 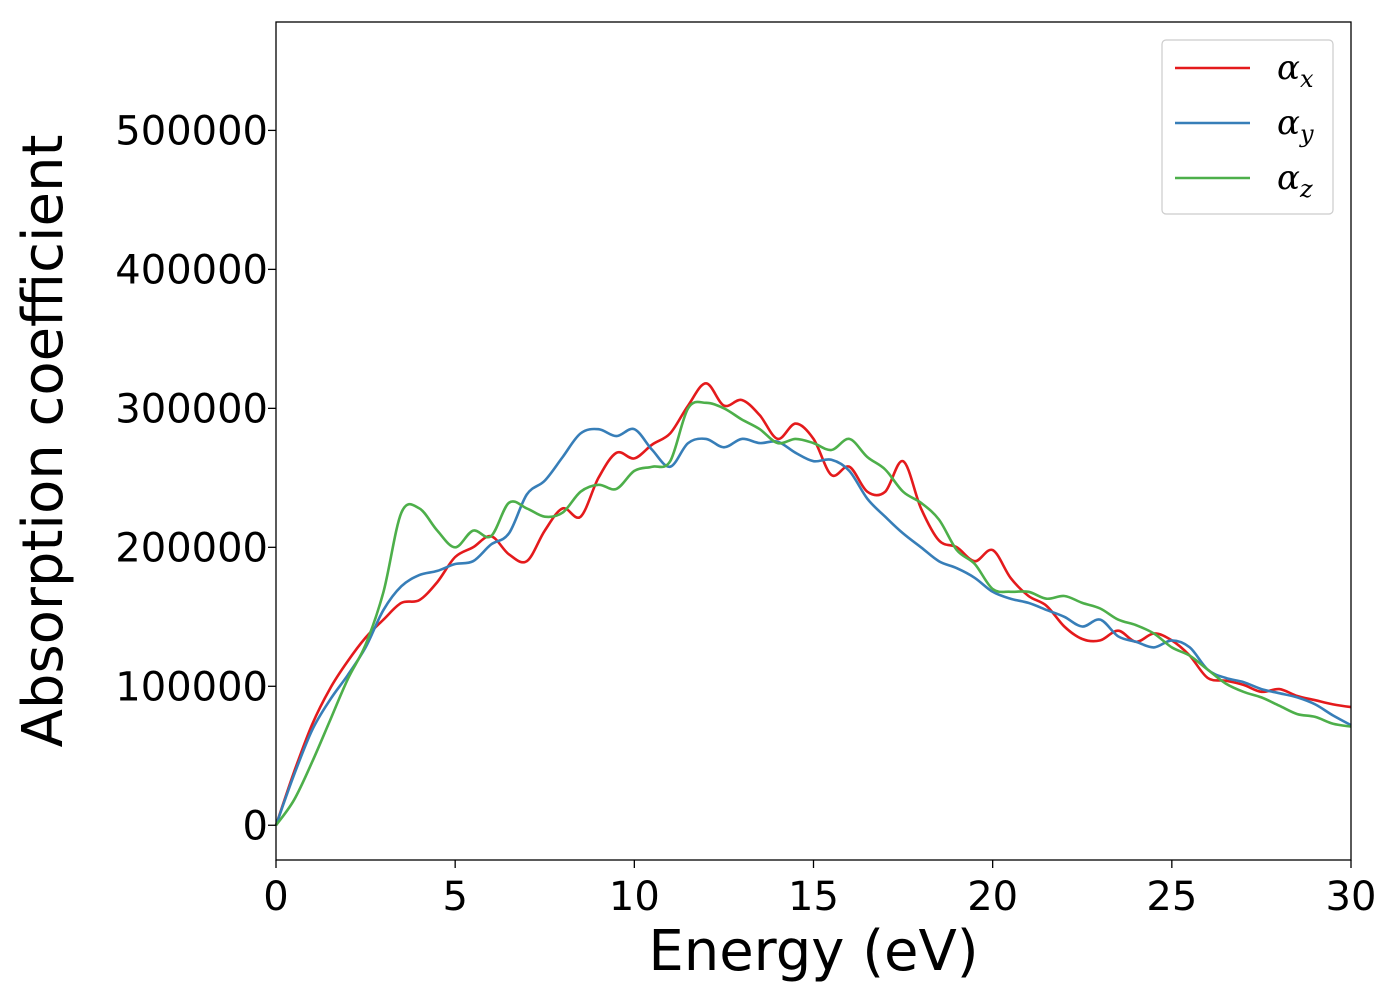 What do you see at coordinates (191, 687) in the screenshot?
I see `y-tick-label: 100000` at bounding box center [191, 687].